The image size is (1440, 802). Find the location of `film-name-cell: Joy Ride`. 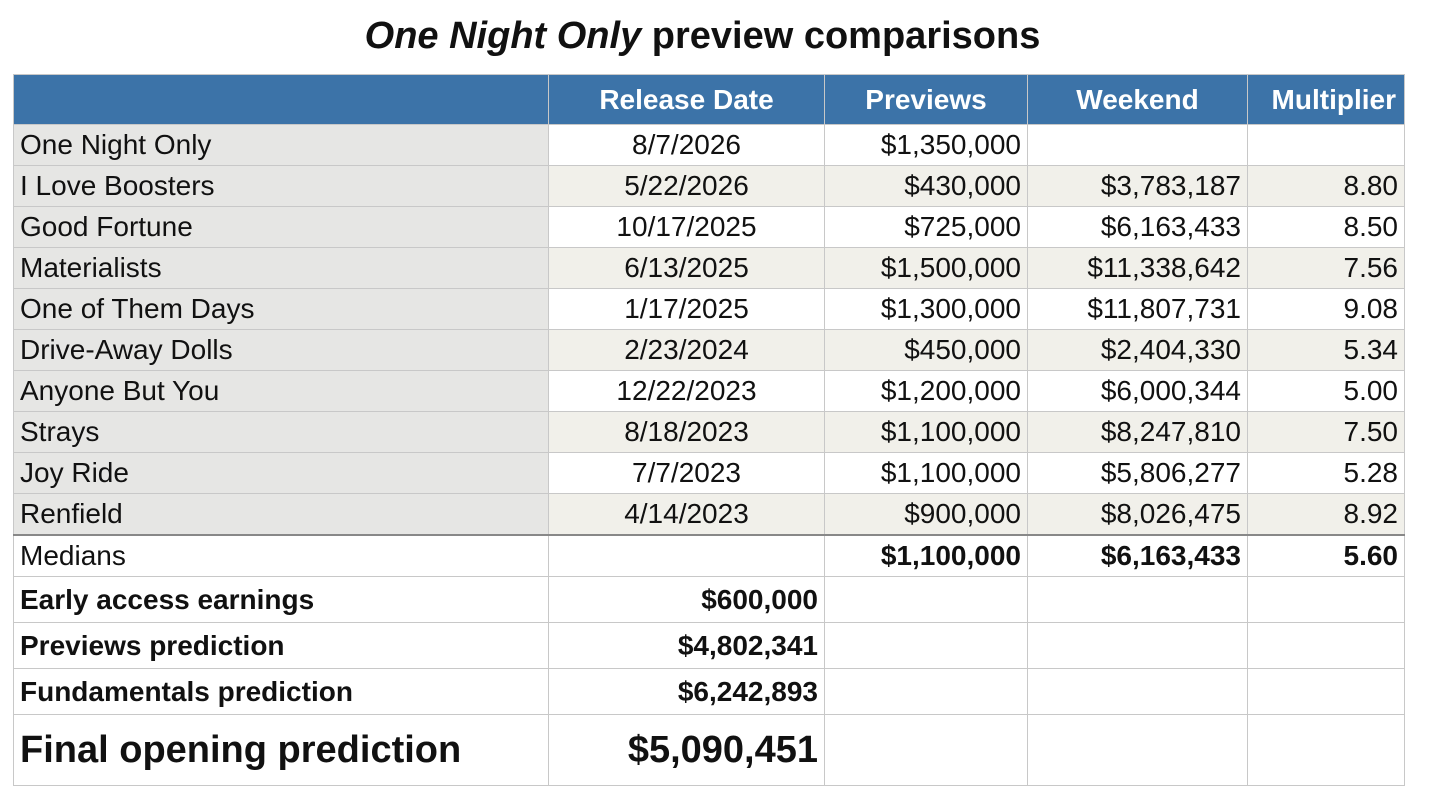

film-name-cell: Joy Ride is located at coordinates (281, 473).